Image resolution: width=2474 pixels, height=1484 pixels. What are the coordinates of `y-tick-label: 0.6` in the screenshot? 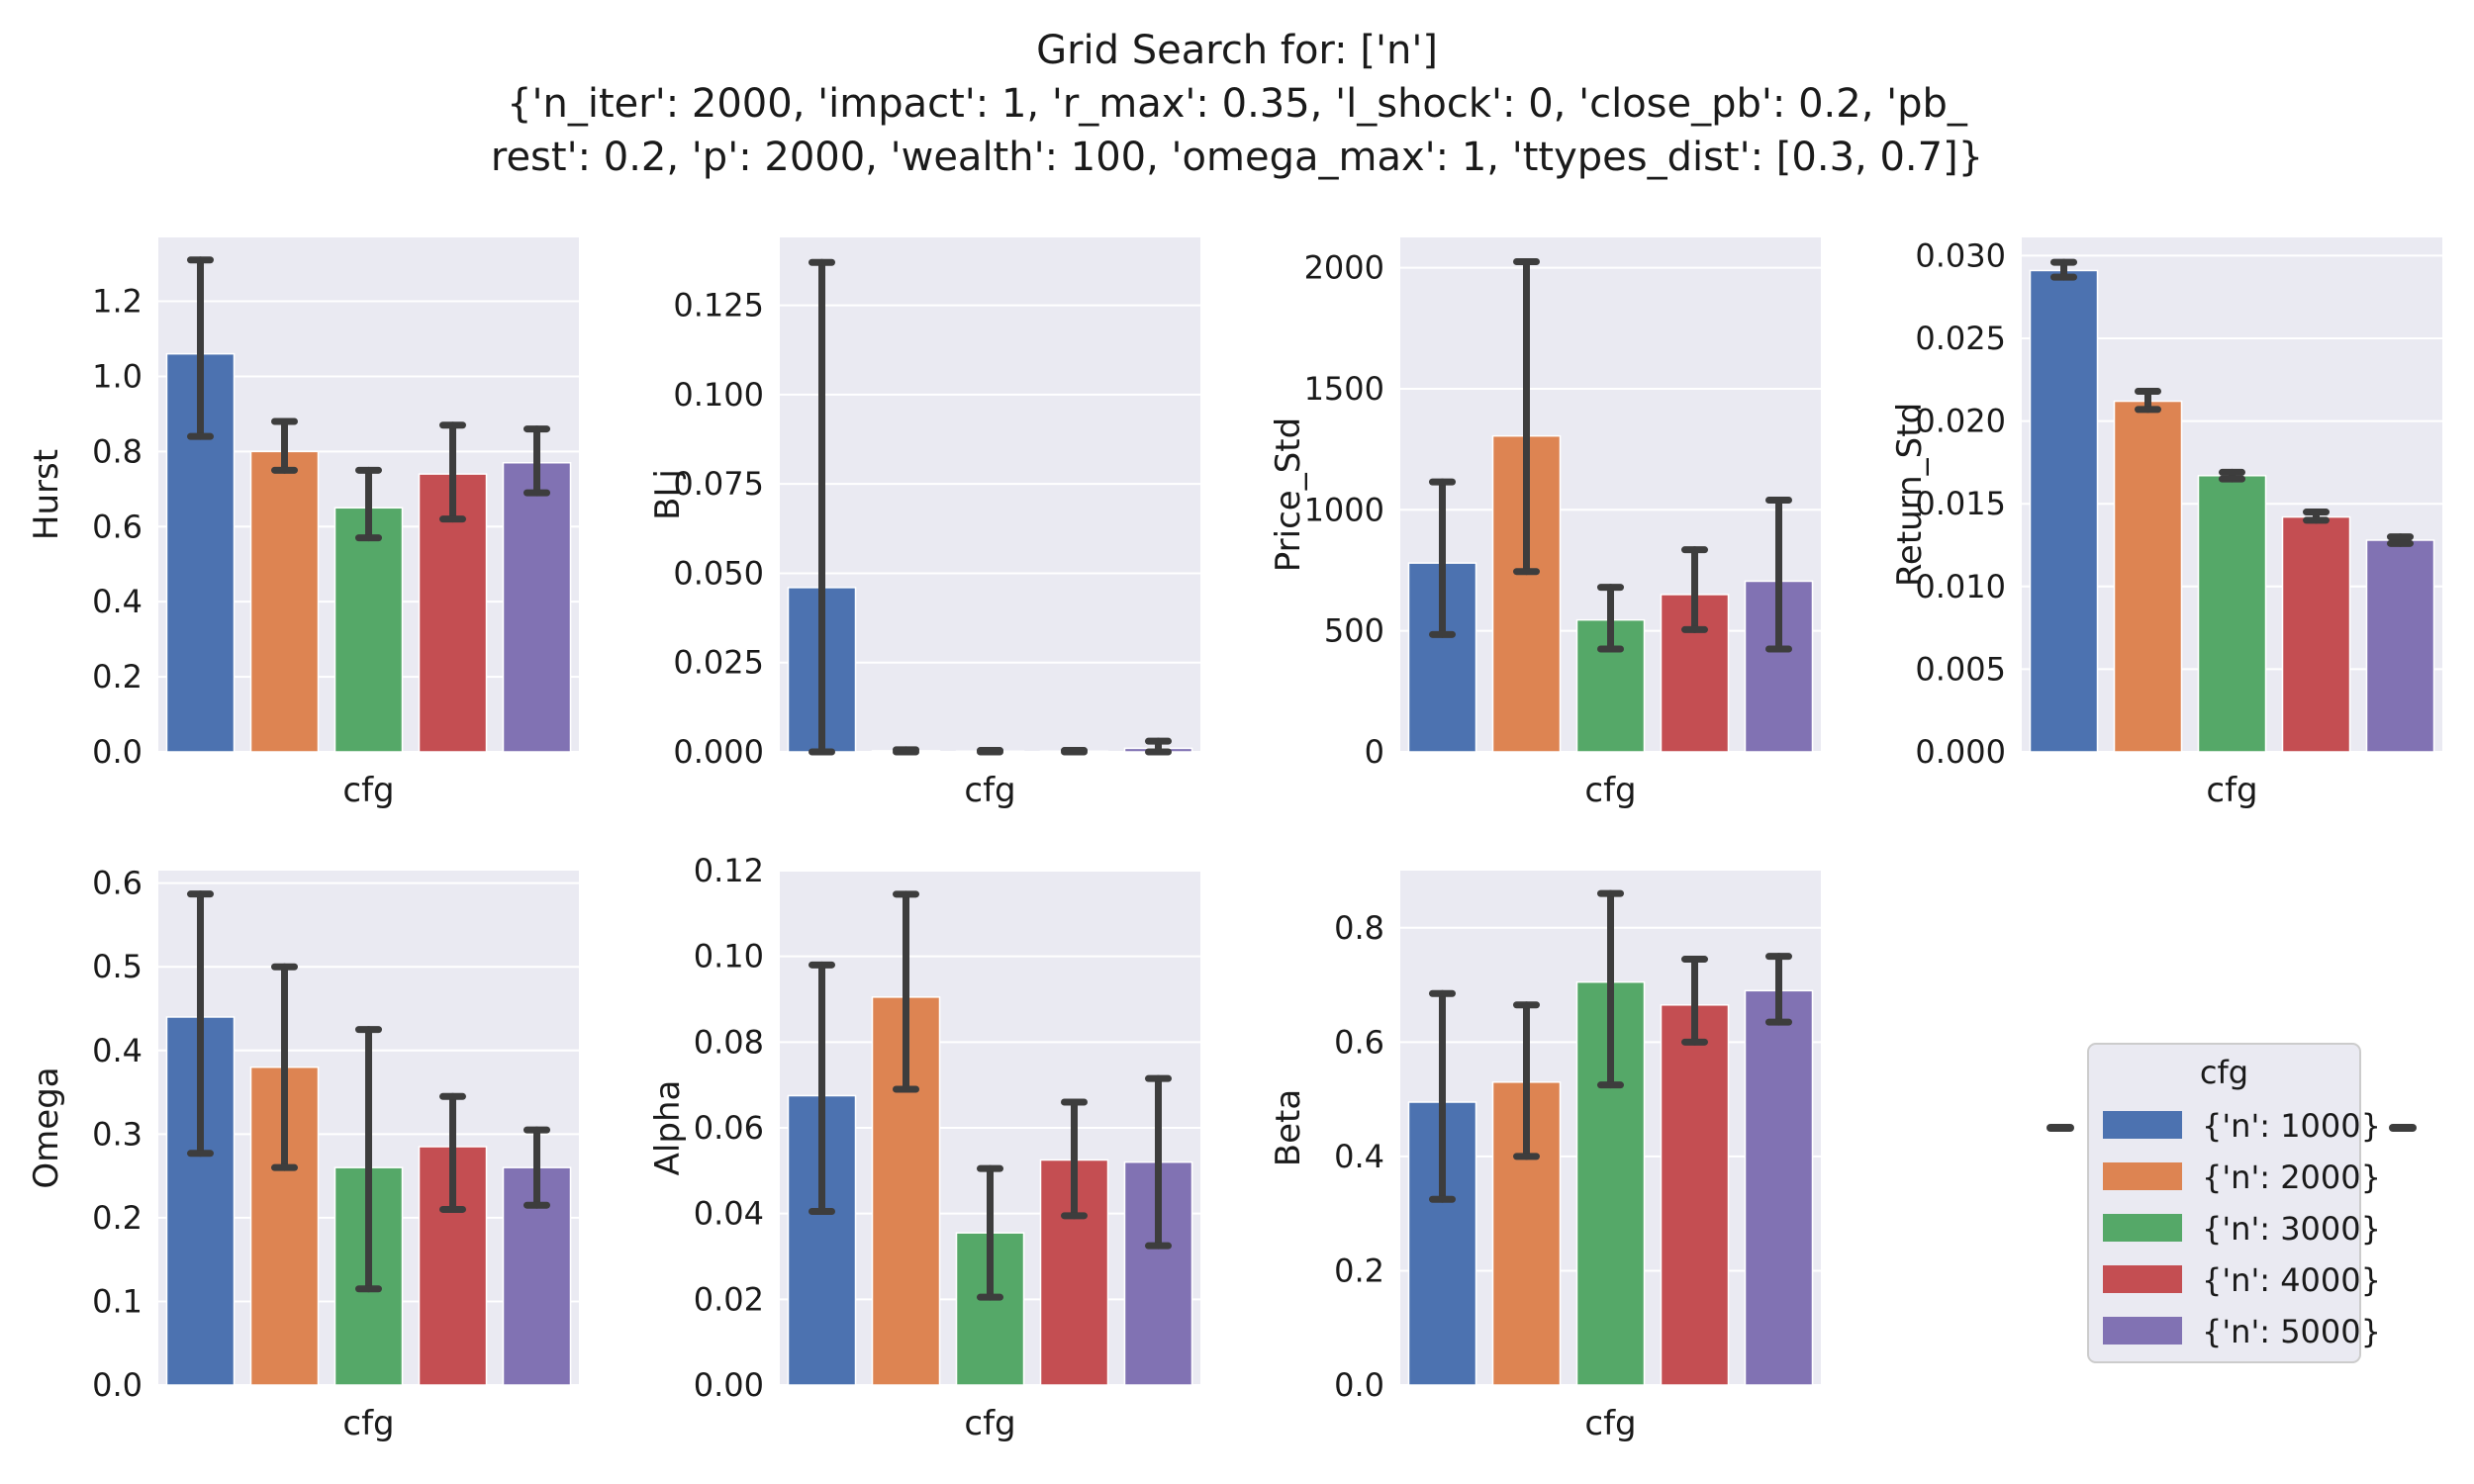 It's located at (1359, 1042).